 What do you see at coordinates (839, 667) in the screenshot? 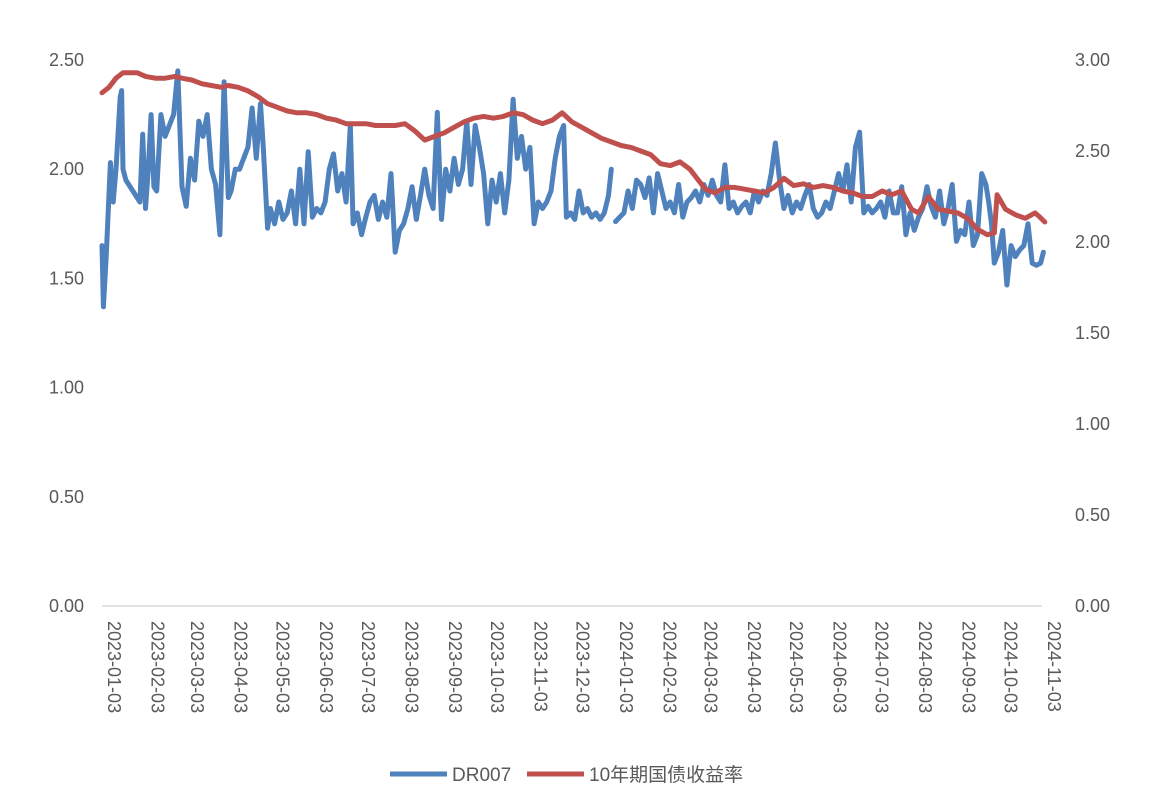
I see `x-tick-label: 2024-06-03` at bounding box center [839, 667].